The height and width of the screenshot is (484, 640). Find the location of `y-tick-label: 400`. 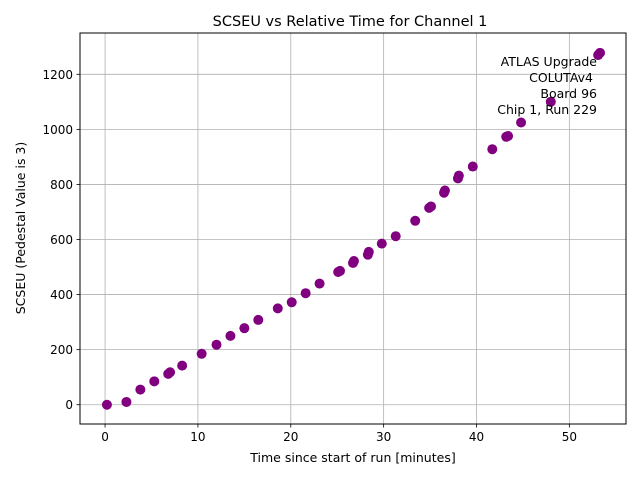

y-tick-label: 400 is located at coordinates (61, 295).